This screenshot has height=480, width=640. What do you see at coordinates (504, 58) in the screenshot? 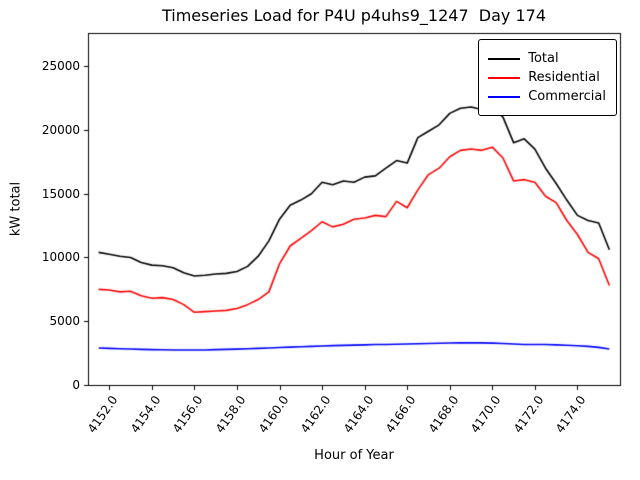
I see `legend-line-total` at bounding box center [504, 58].